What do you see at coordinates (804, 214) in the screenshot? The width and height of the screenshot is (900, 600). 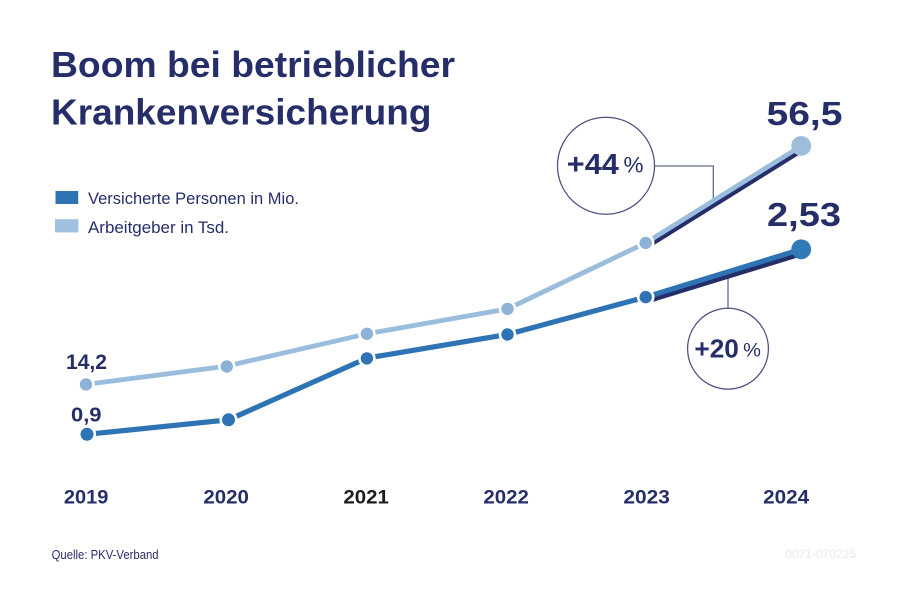 I see `svg-text: 2,53` at bounding box center [804, 214].